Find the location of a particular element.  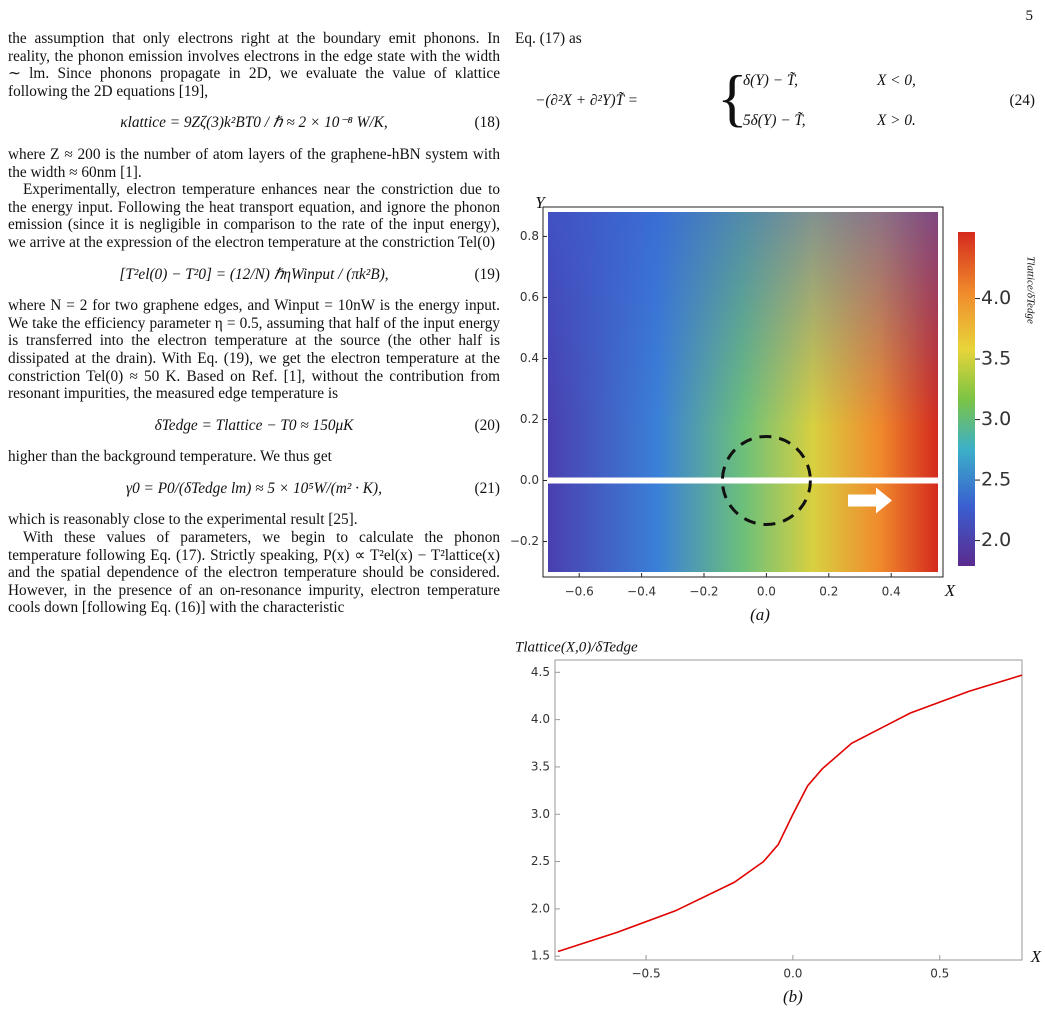

chart-title: Tlattice(X,0)/δTedge is located at coordinates (576, 647).